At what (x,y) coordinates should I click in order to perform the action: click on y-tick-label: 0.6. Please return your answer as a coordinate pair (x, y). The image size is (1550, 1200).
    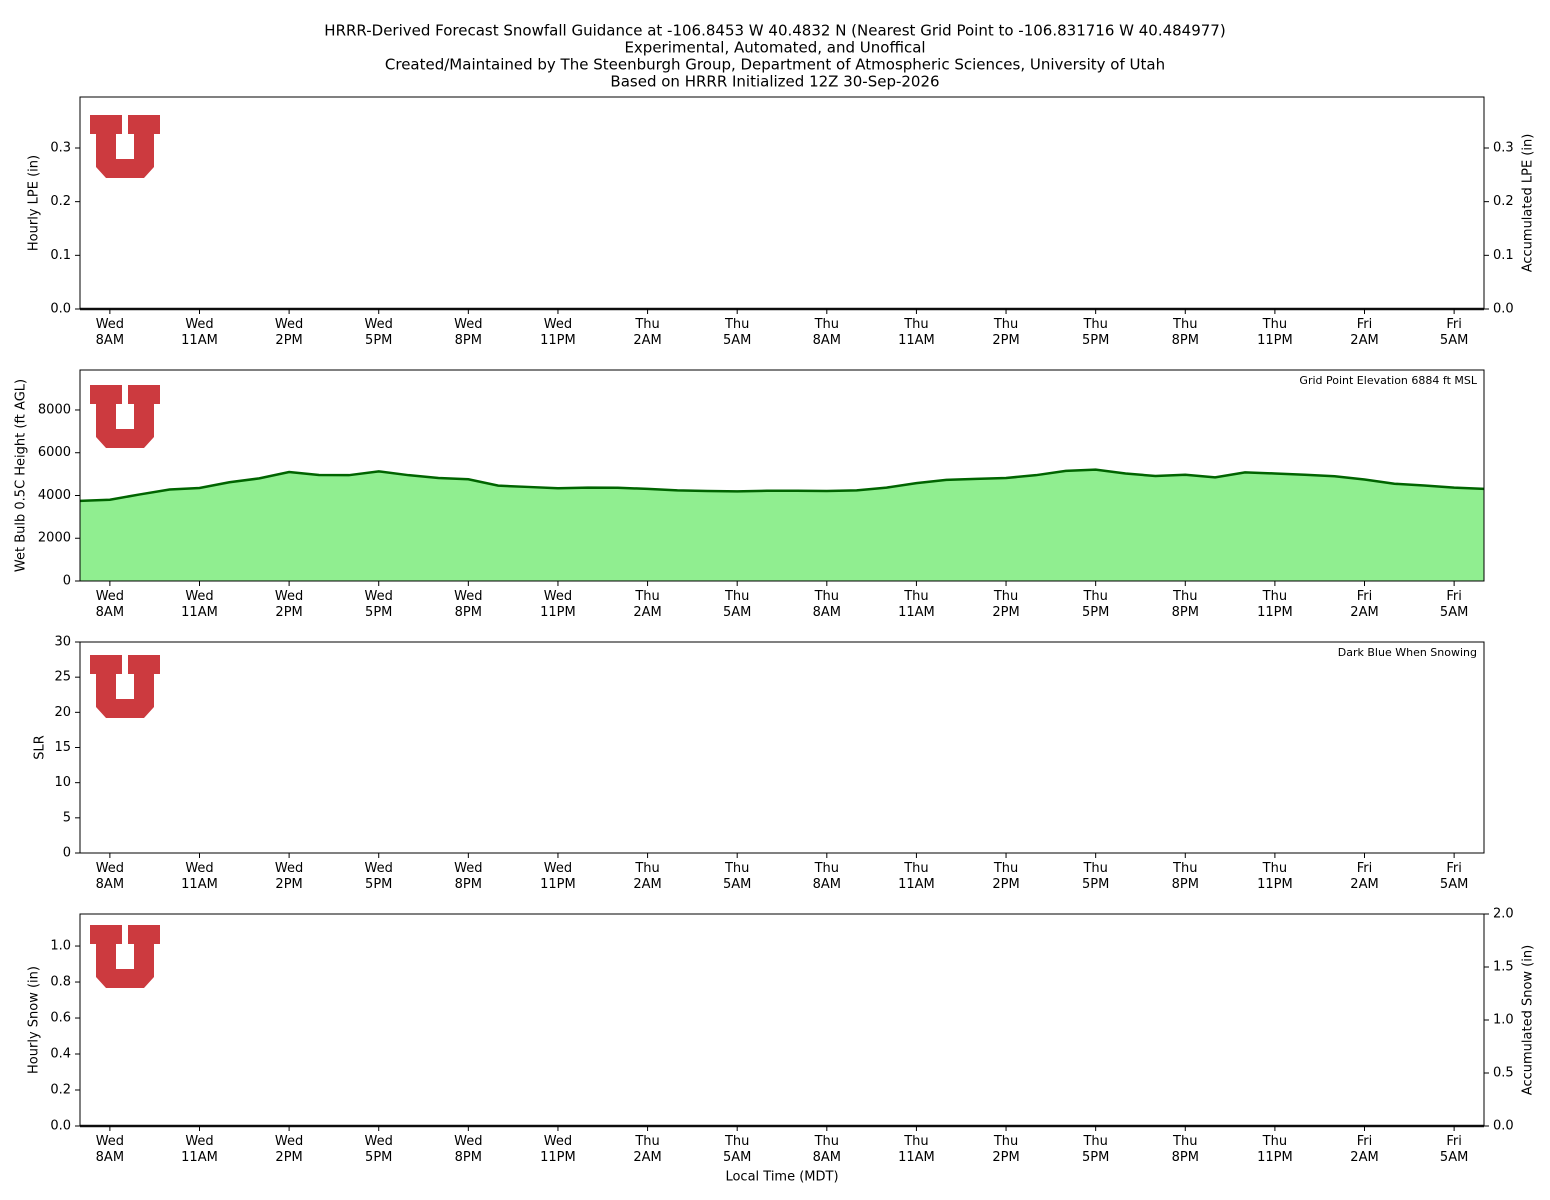
    Looking at the image, I should click on (60, 1018).